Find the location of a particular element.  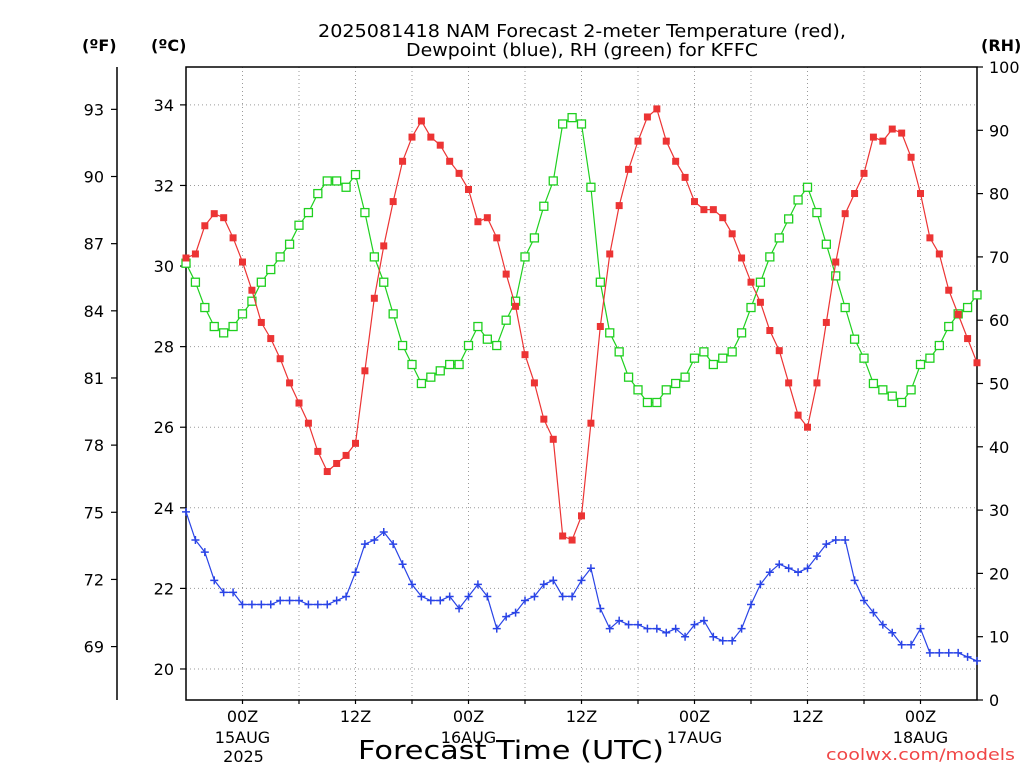

celsius-axis-label: (ºC) is located at coordinates (168, 45).